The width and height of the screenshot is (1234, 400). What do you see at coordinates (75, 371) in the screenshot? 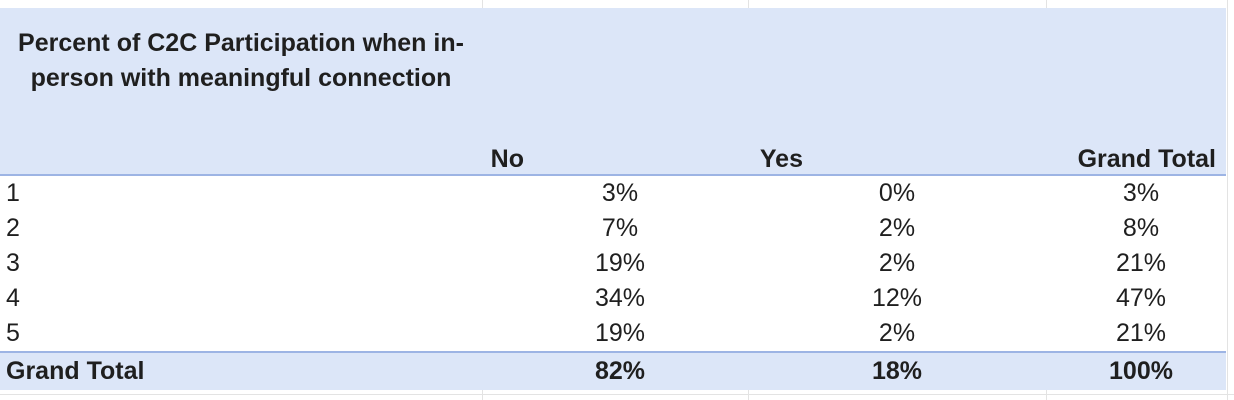
I see `grand-total-label: Grand Total` at bounding box center [75, 371].